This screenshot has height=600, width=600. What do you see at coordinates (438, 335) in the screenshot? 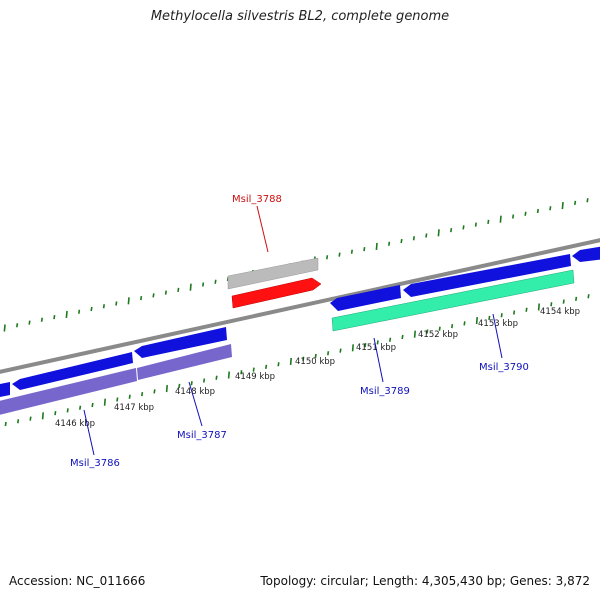
I see `ruler-label: 4152 kbp` at bounding box center [438, 335].